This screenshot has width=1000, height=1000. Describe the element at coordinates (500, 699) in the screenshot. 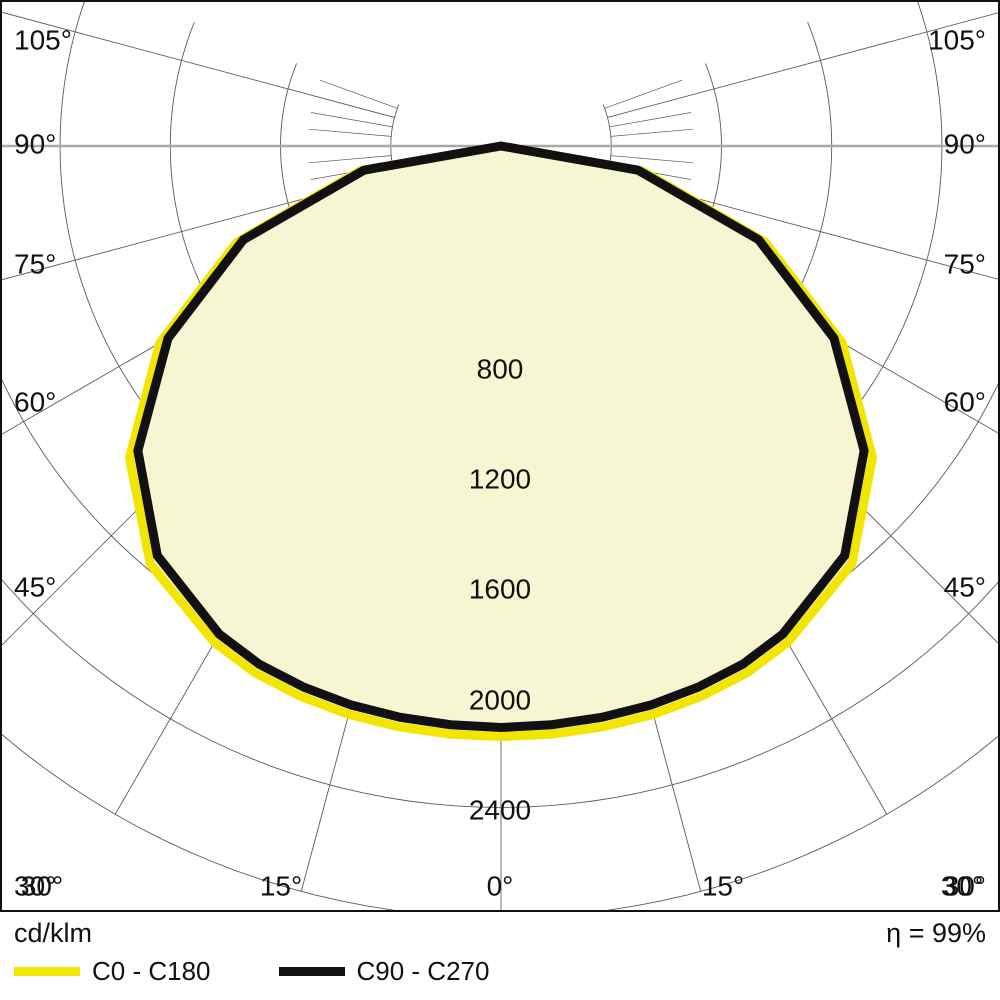

I see `svg-text: 2000` at that location.